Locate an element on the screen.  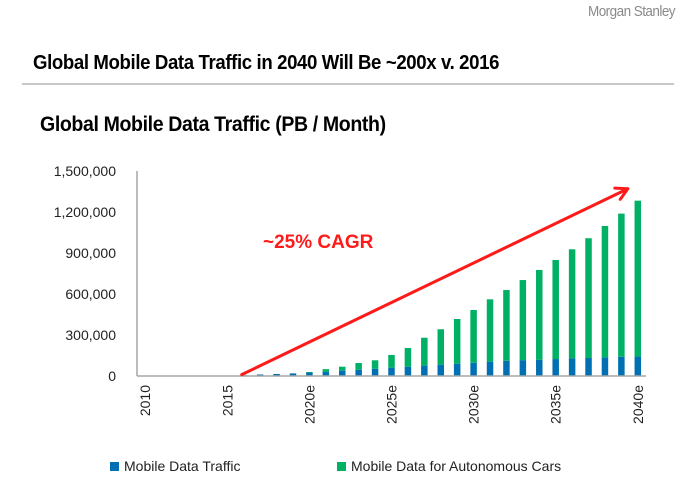
legend-item-autonomous-cars: Mobile Data for Autonomous Cars is located at coordinates (449, 466).